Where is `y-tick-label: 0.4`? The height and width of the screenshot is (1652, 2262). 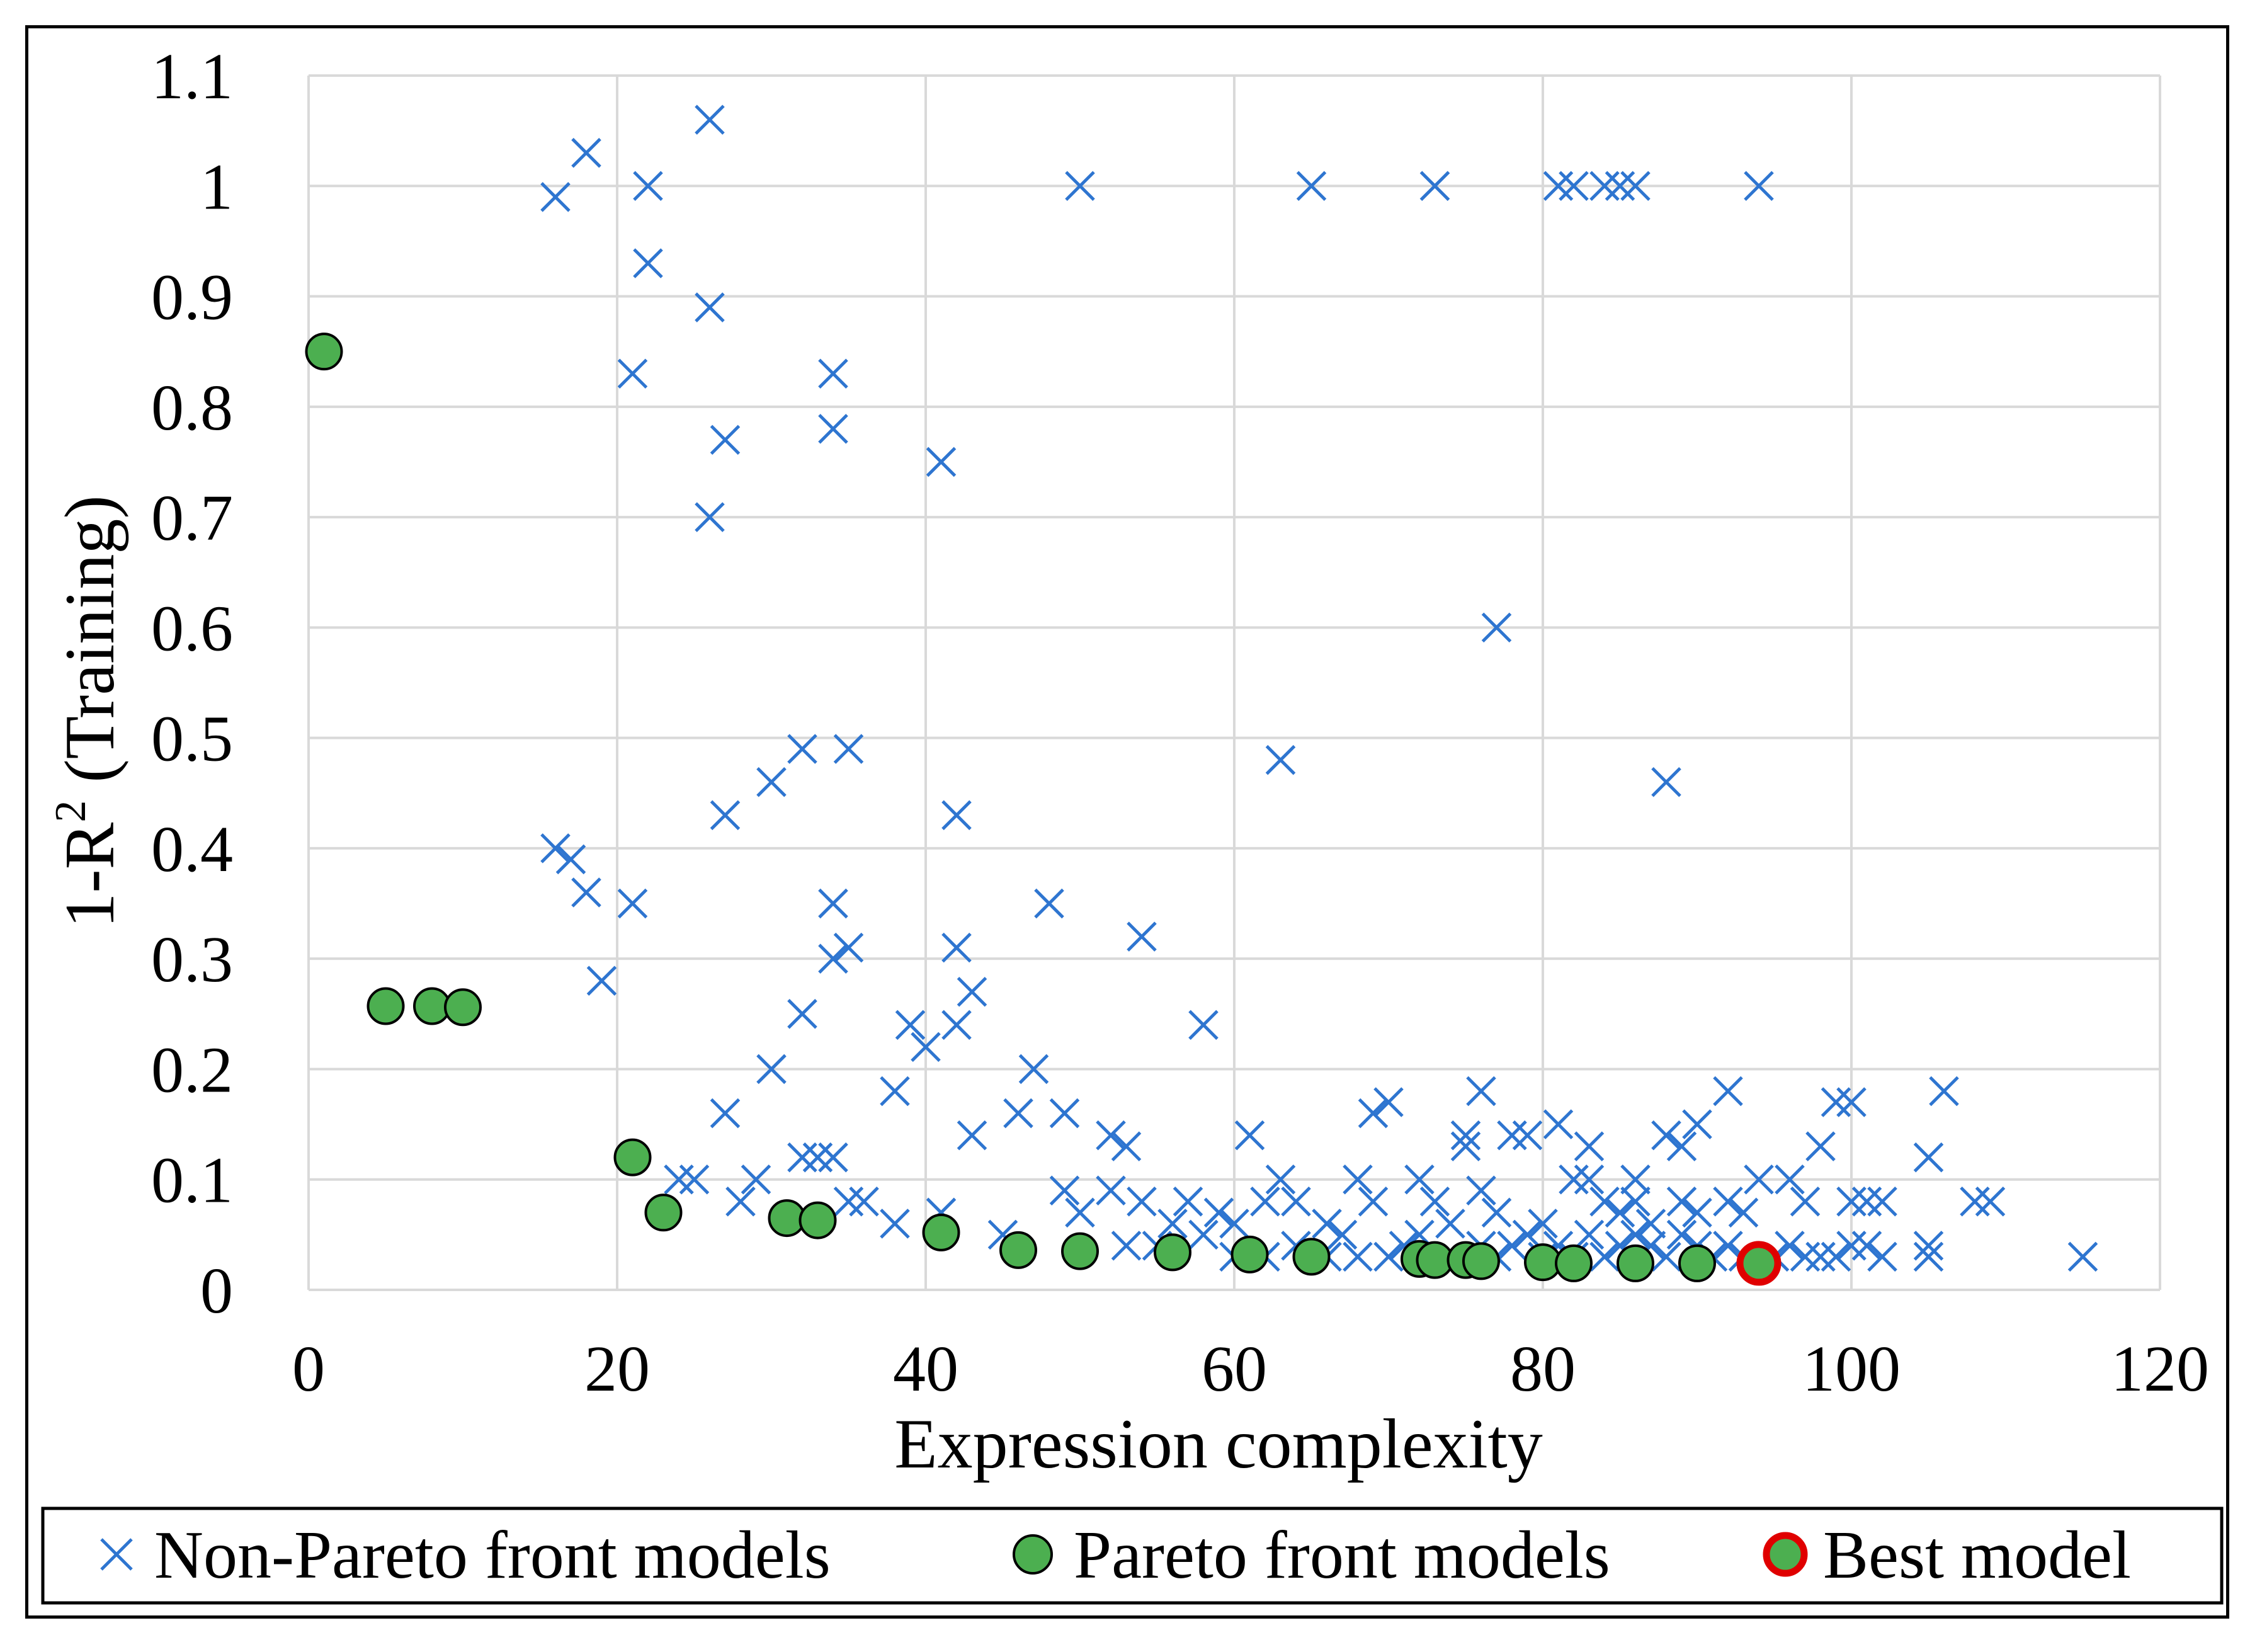
y-tick-label: 0.4 is located at coordinates (192, 850).